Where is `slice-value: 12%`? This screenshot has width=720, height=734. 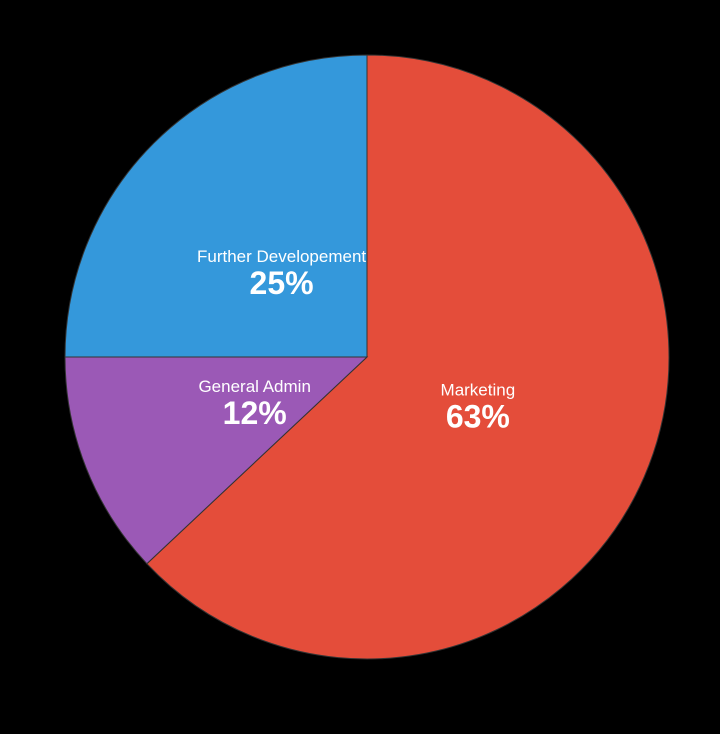
slice-value: 12% is located at coordinates (255, 413).